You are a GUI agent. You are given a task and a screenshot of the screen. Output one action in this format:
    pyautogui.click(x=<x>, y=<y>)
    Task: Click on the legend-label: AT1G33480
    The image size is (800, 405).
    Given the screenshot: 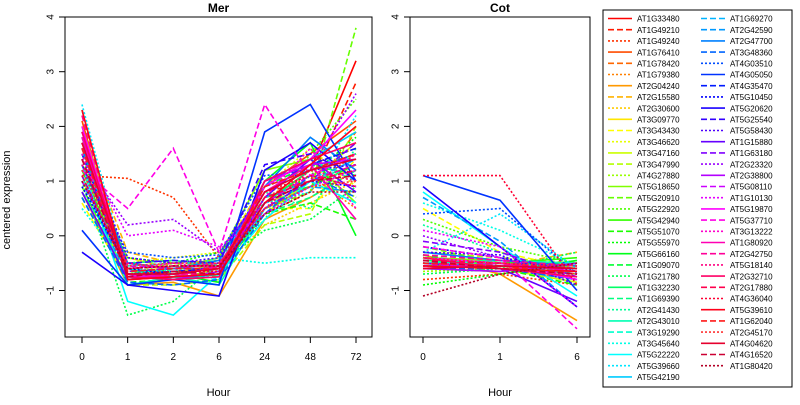 What is the action you would take?
    pyautogui.click(x=658, y=19)
    